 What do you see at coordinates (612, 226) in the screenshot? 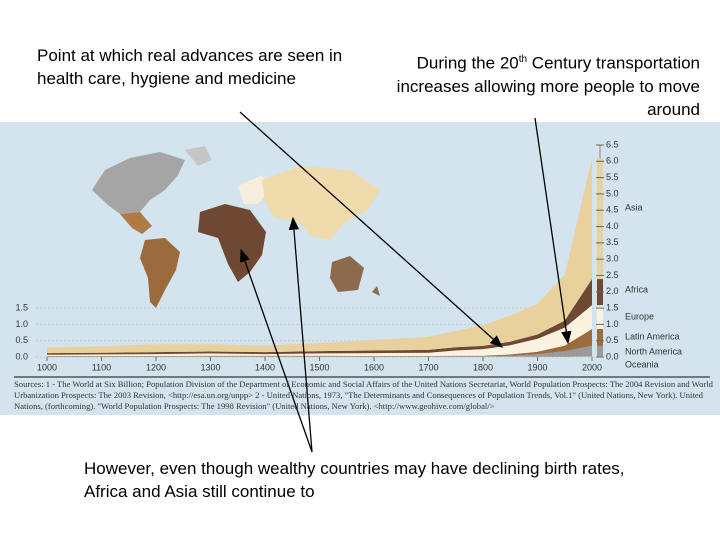
I see `y-tick-label: 4.0` at bounding box center [612, 226].